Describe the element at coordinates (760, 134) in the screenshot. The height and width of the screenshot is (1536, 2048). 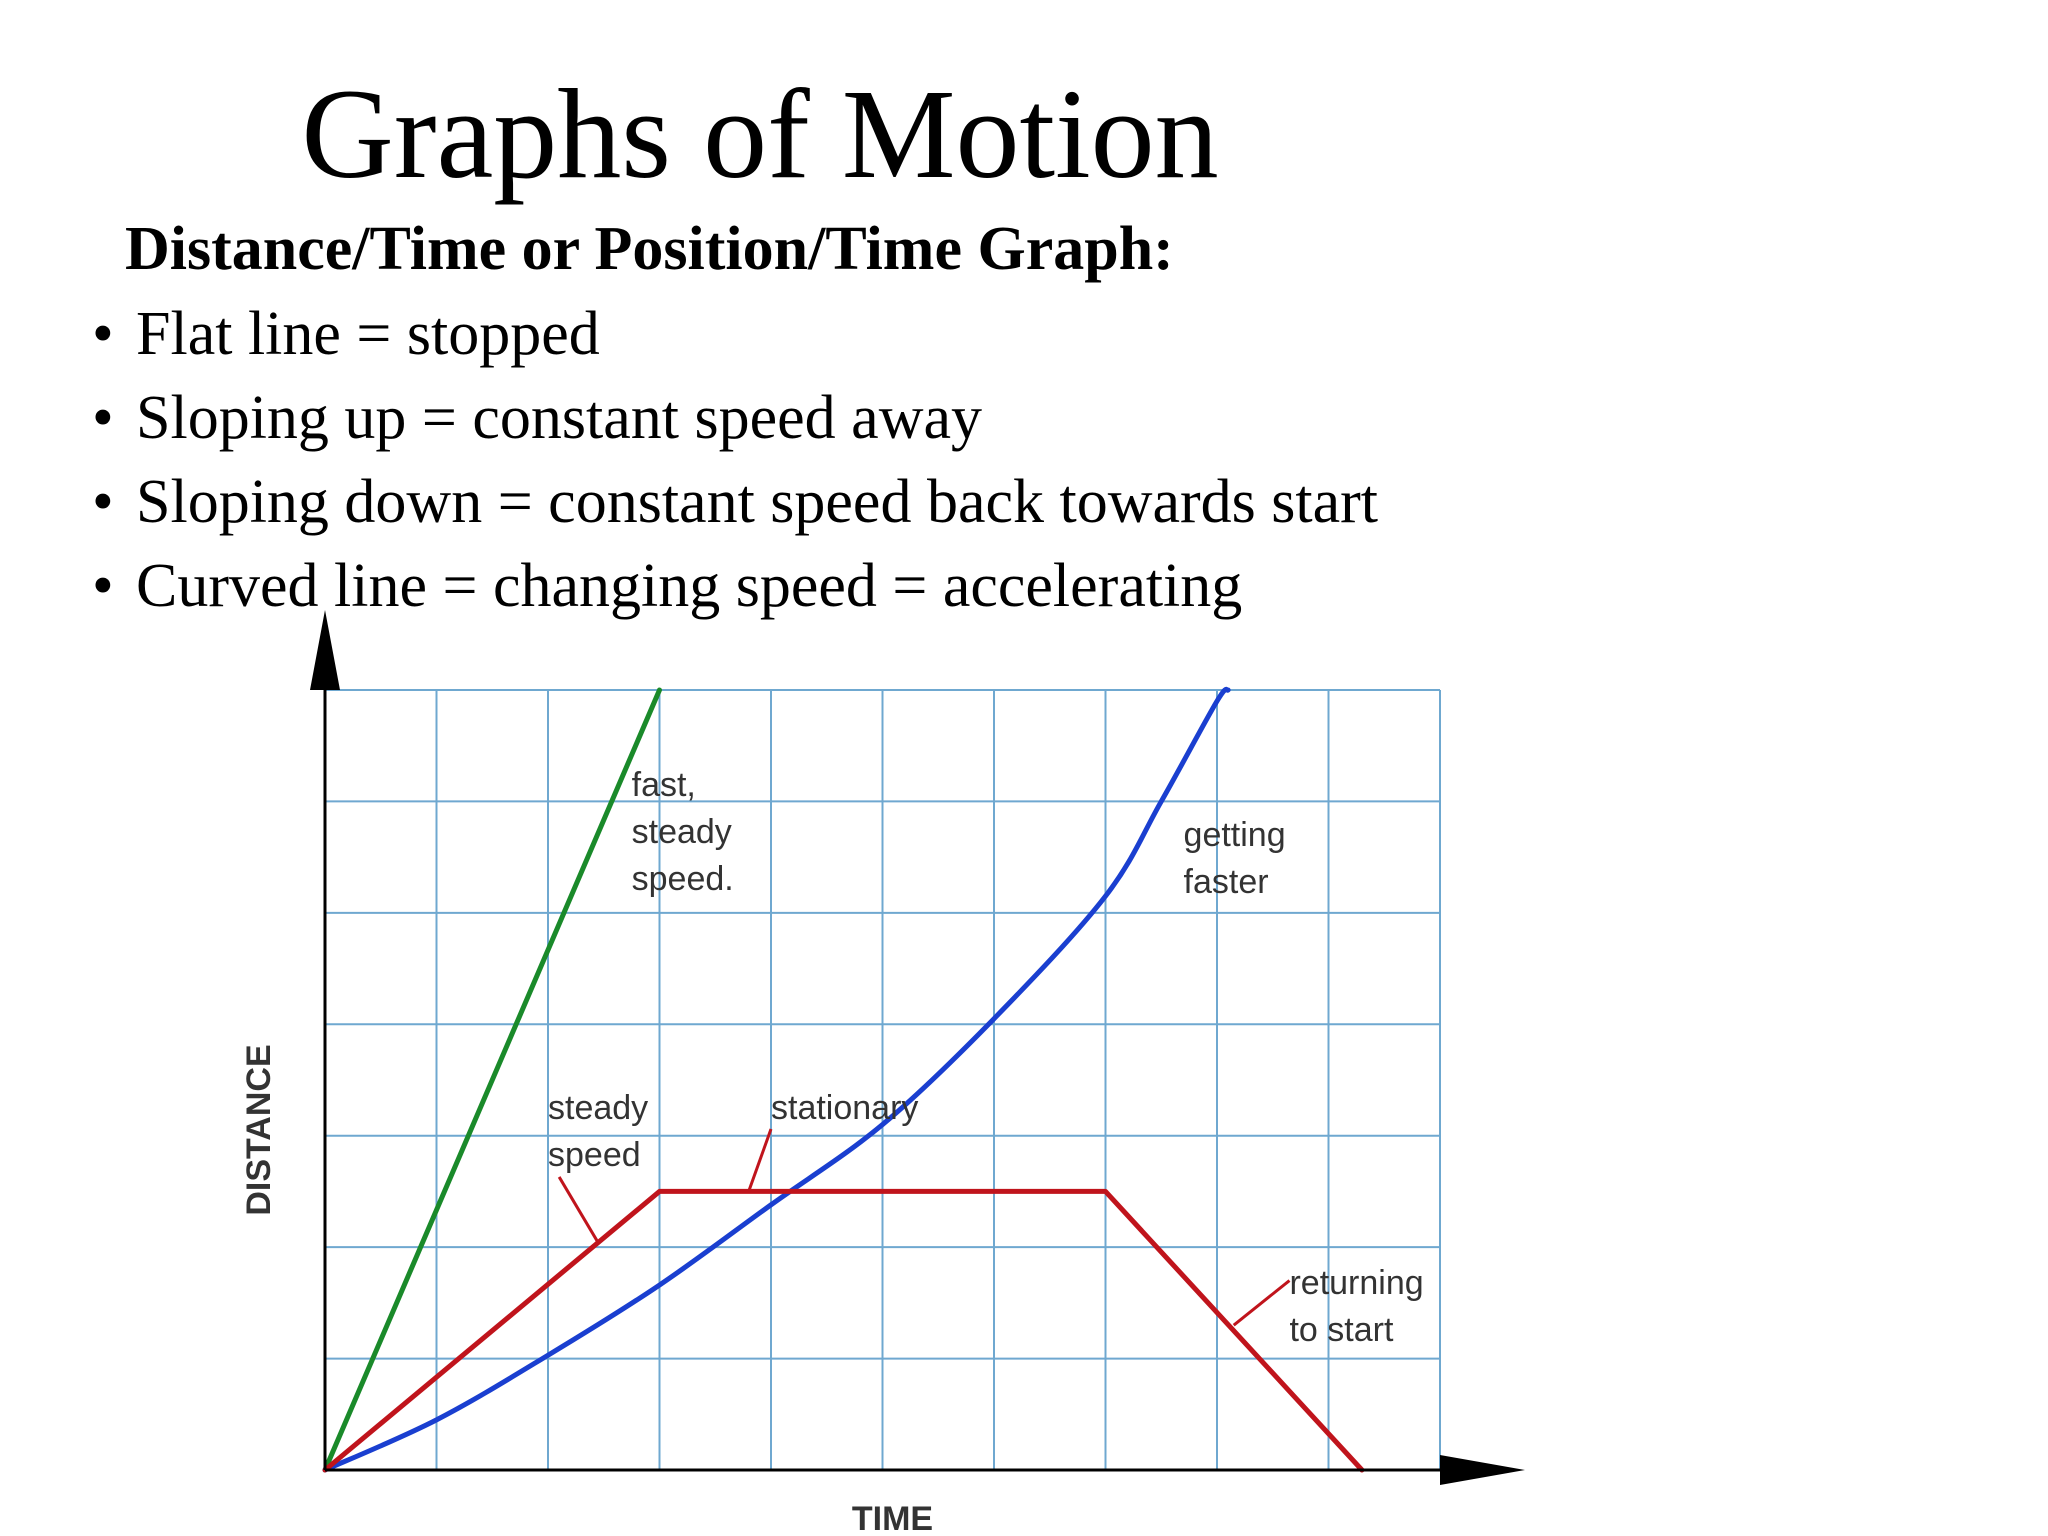
I see `slide-title: Graphs of Motion` at that location.